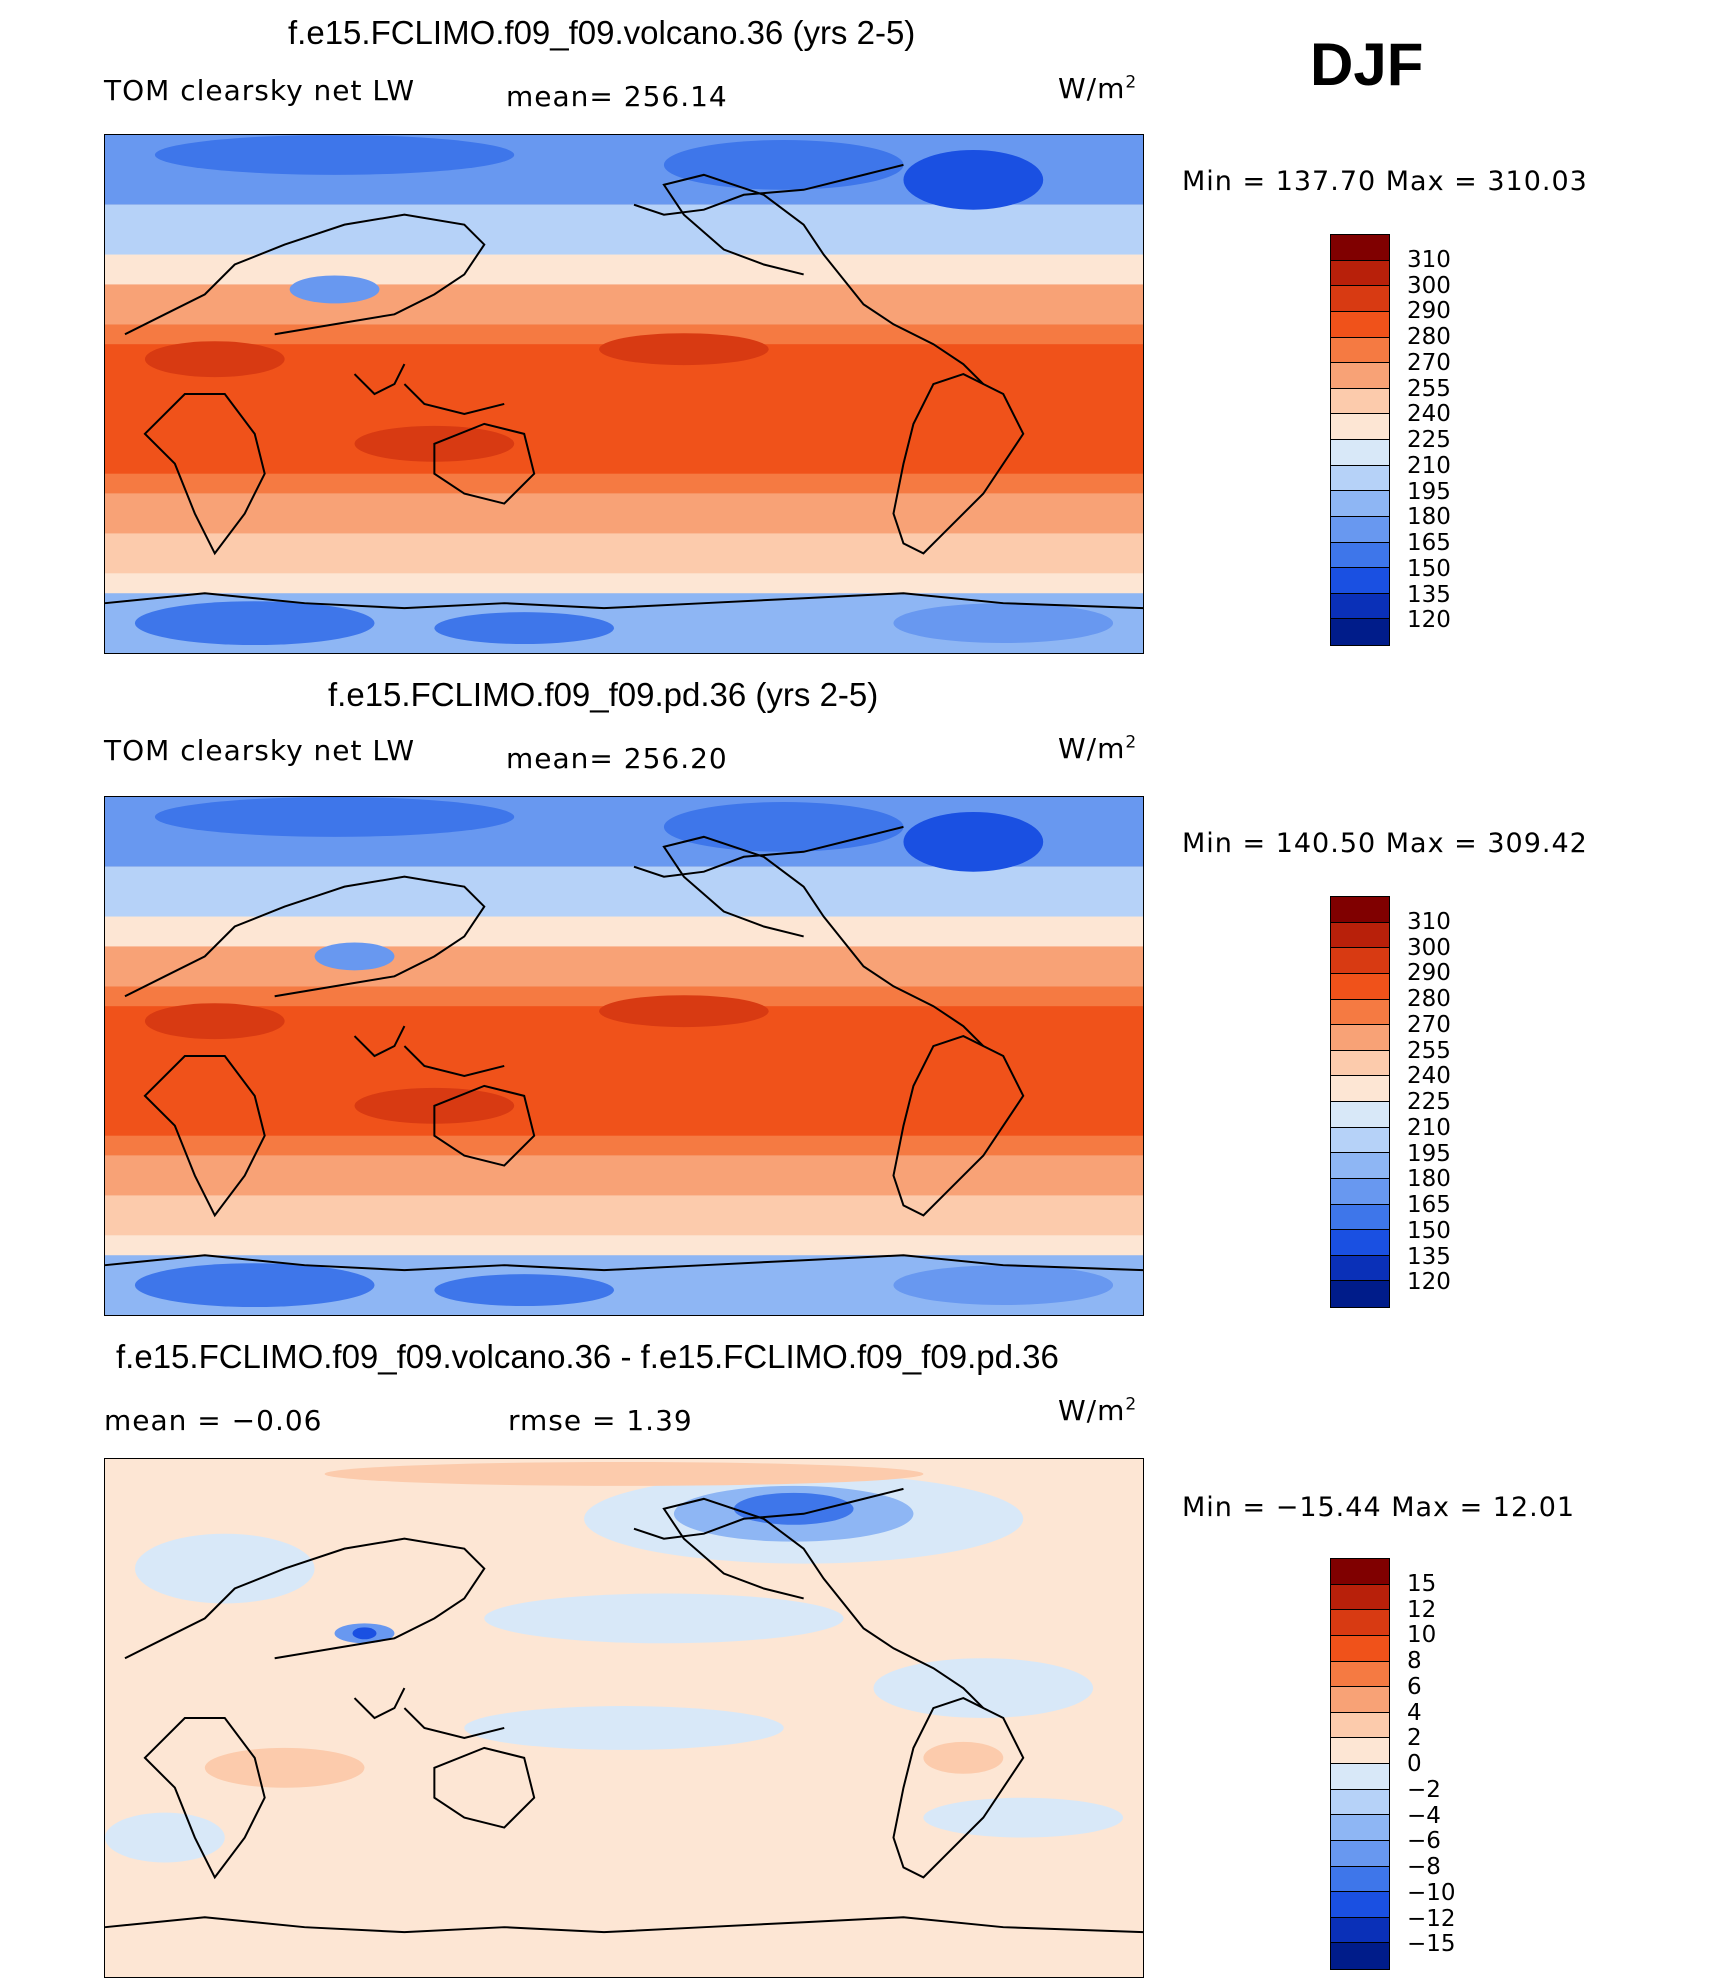 The width and height of the screenshot is (1710, 1985). I want to click on panel-3-rmse: rmse = 1.39, so click(600, 1420).